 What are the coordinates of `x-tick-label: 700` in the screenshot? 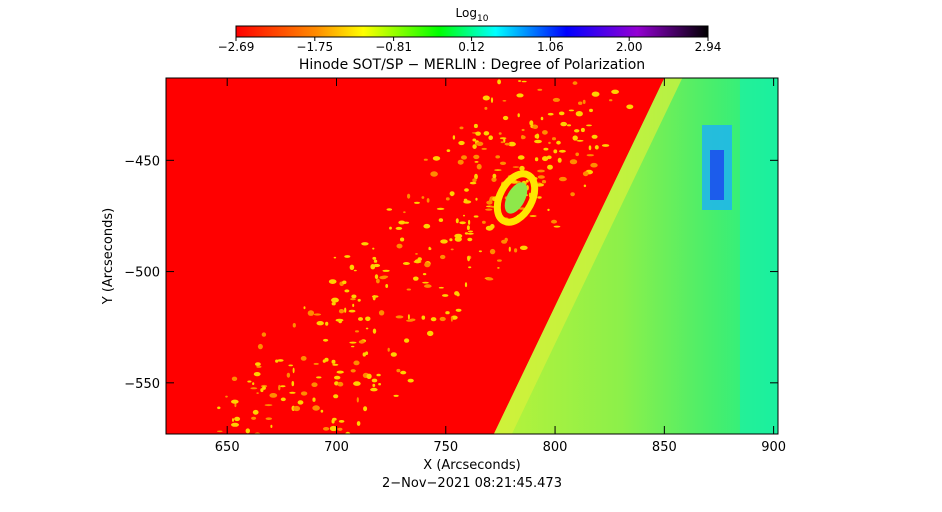 It's located at (336, 447).